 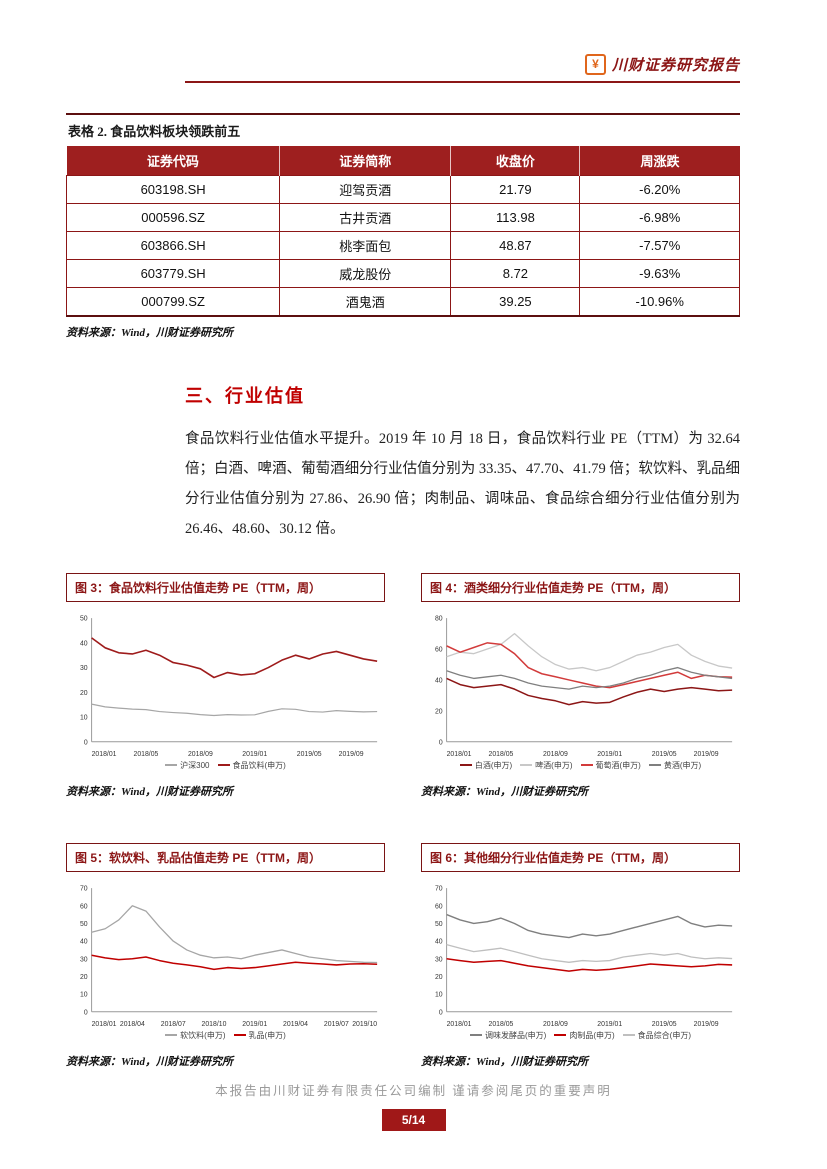 I want to click on table-row: 603779.SH 威龙股份 8.72 -9.63%, so click(x=402, y=273).